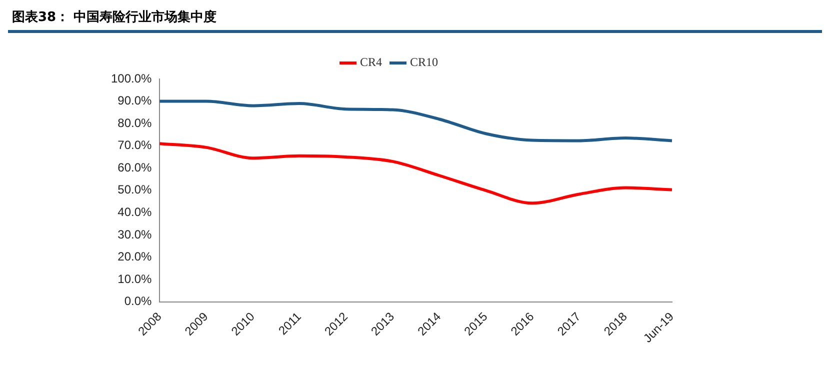 This screenshot has height=371, width=830. Describe the element at coordinates (138, 301) in the screenshot. I see `y-tick-label: 0.0%` at that location.